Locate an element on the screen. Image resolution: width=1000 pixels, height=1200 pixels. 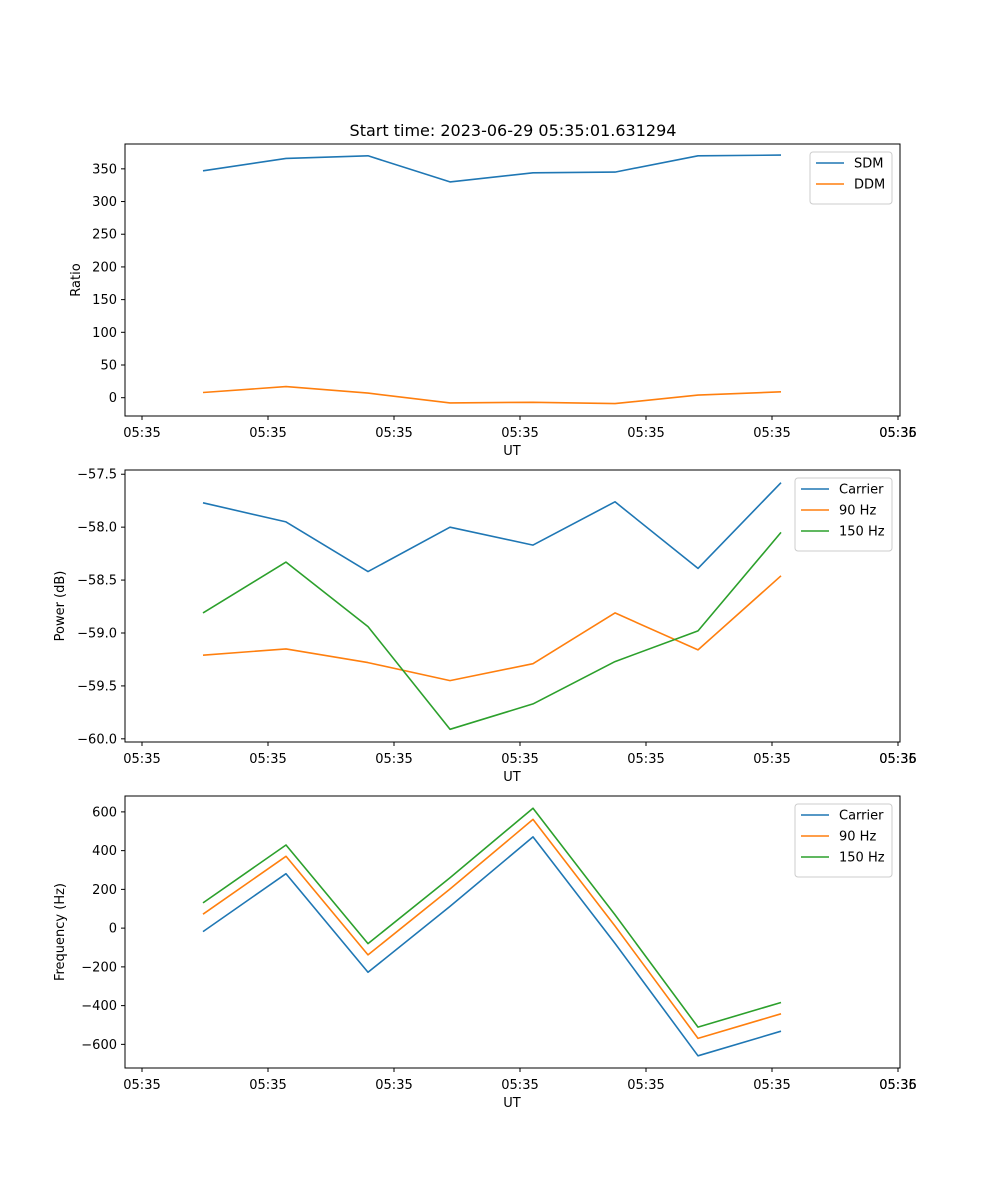
y-tick-label: 300 is located at coordinates (104, 202).